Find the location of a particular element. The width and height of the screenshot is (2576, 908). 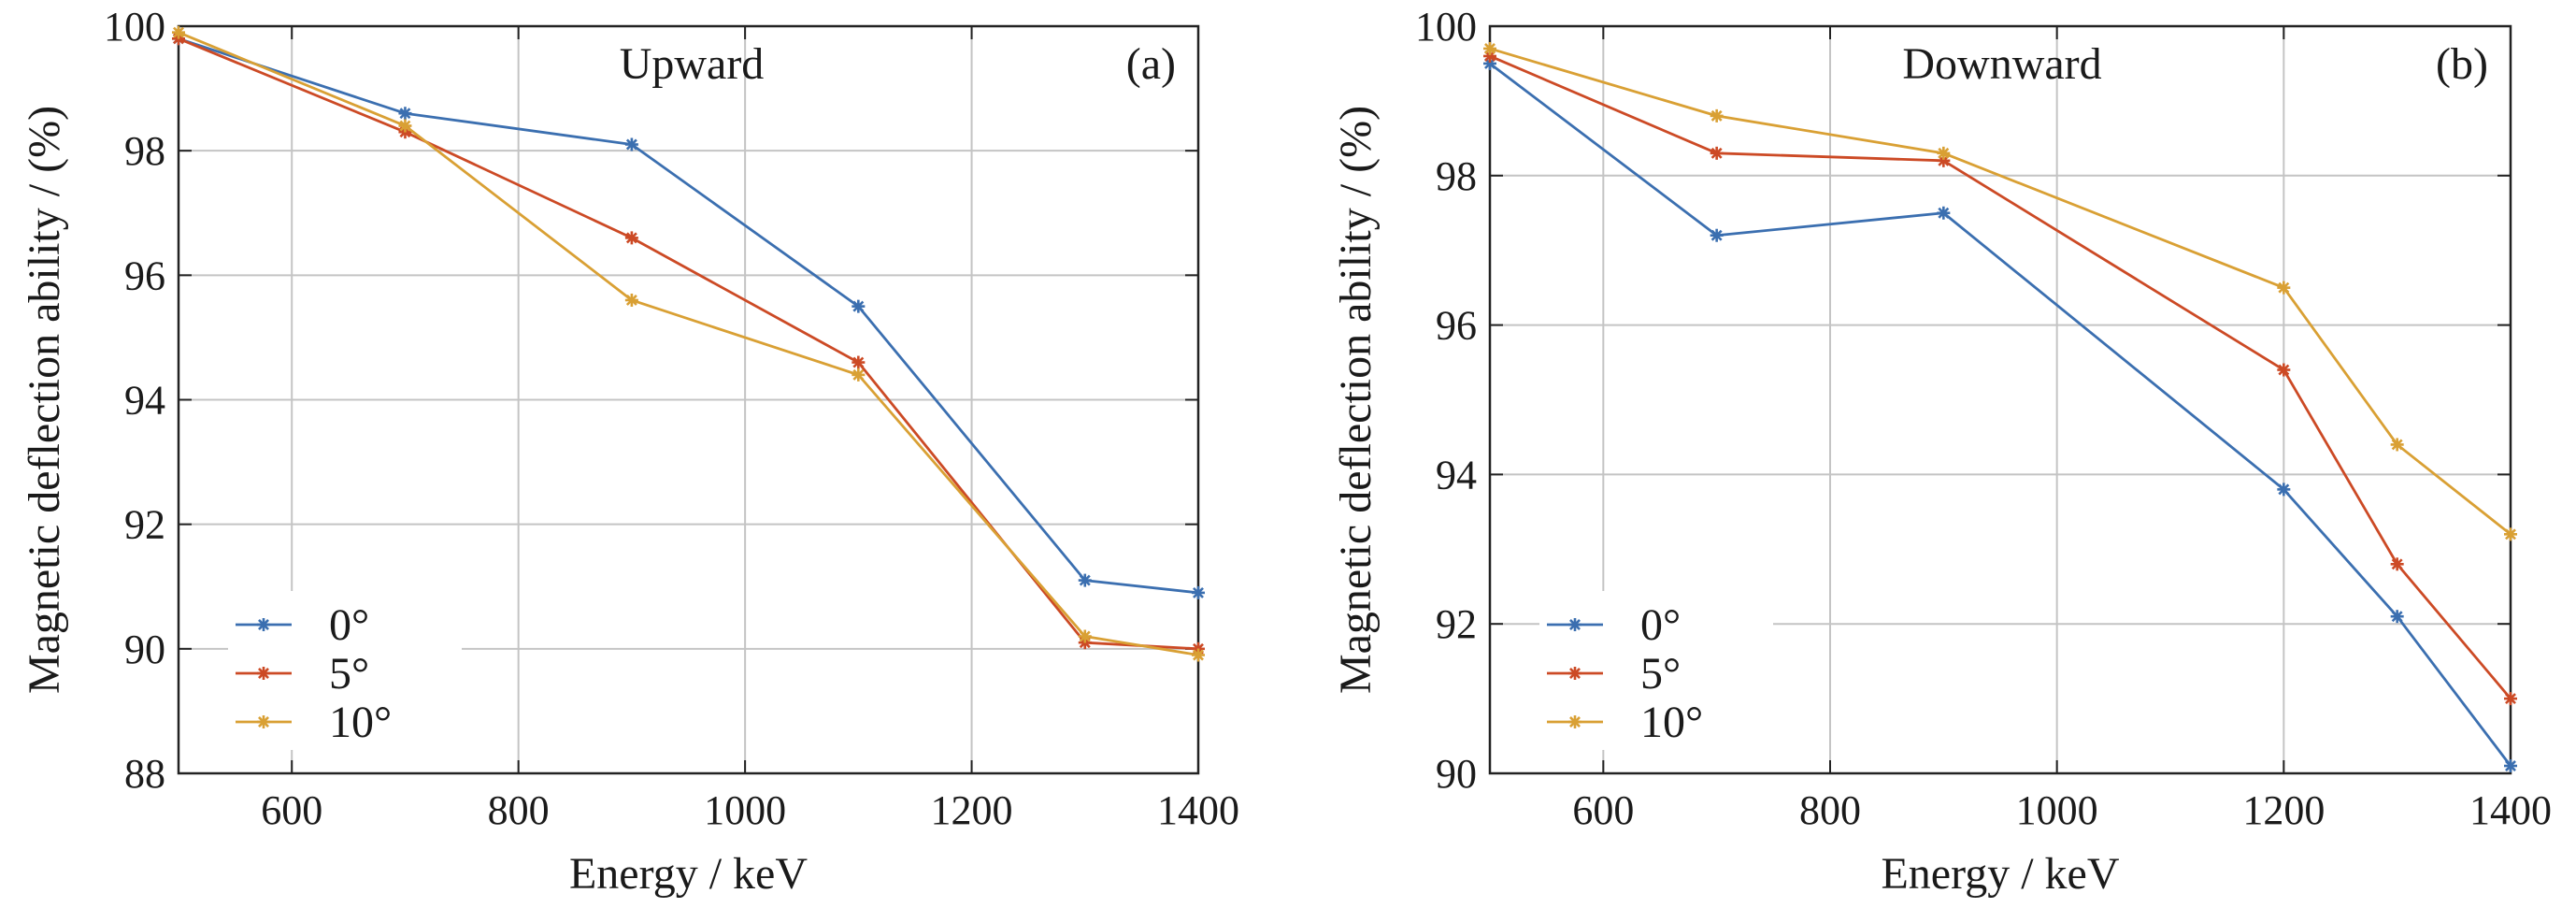

panel-label: (a) is located at coordinates (1151, 64).